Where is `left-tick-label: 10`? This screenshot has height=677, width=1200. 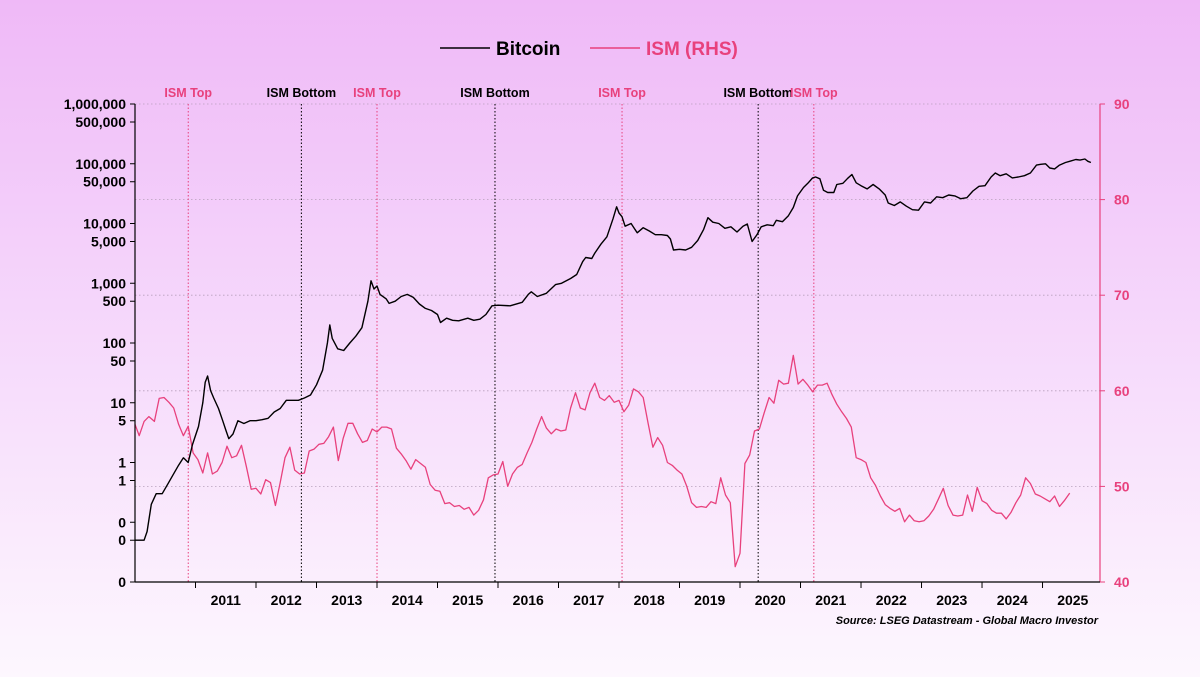
left-tick-label: 10 is located at coordinates (118, 403).